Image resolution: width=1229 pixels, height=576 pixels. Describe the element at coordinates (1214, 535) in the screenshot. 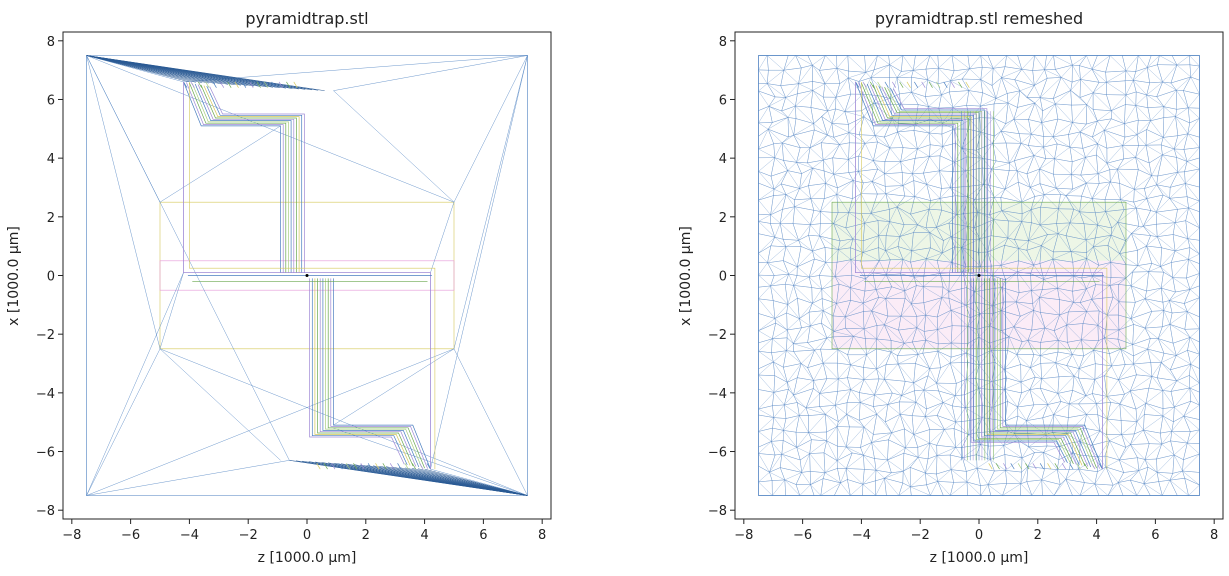

I see `x-tick-label: 8` at that location.